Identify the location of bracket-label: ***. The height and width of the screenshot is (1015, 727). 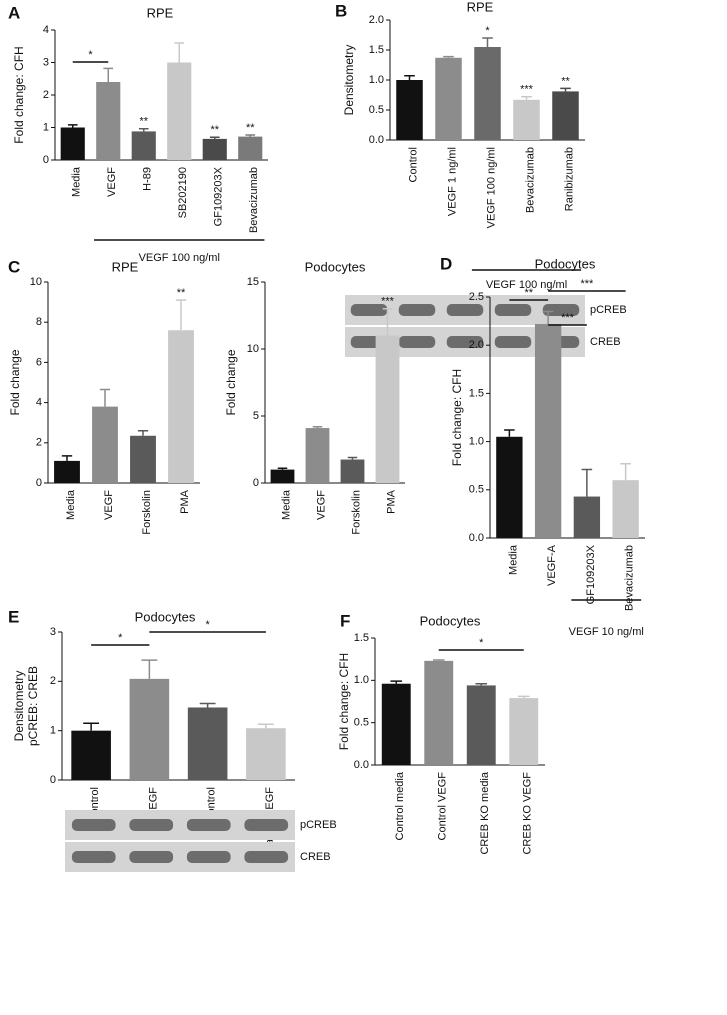
(568, 318).